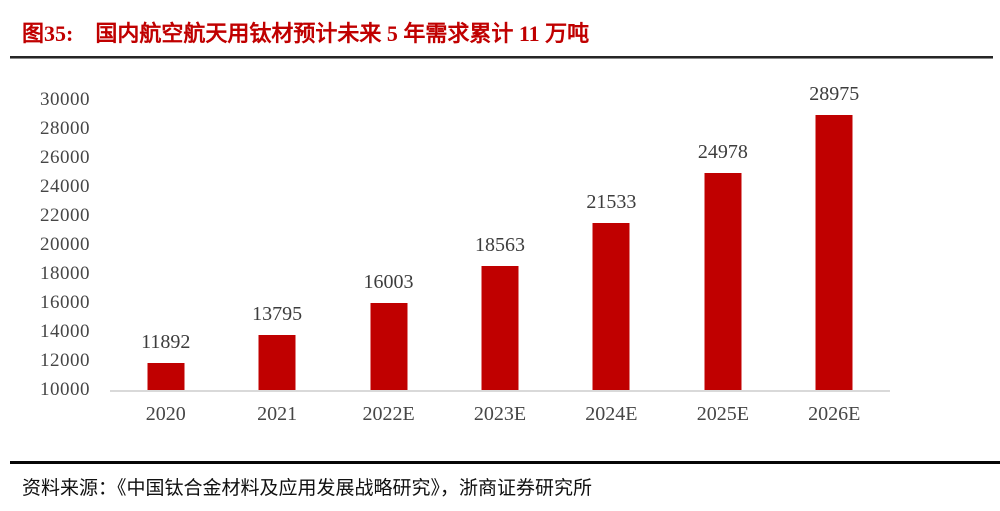 The image size is (1000, 511). What do you see at coordinates (276, 245) in the screenshot?
I see `bar-slot-2021: 13795` at bounding box center [276, 245].